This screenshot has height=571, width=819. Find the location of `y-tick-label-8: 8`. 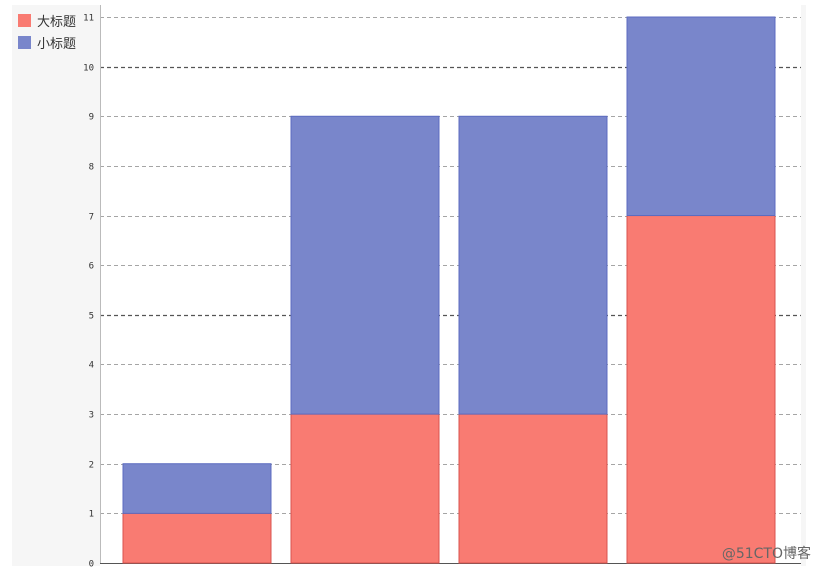

y-tick-label-8: 8 is located at coordinates (91, 168).